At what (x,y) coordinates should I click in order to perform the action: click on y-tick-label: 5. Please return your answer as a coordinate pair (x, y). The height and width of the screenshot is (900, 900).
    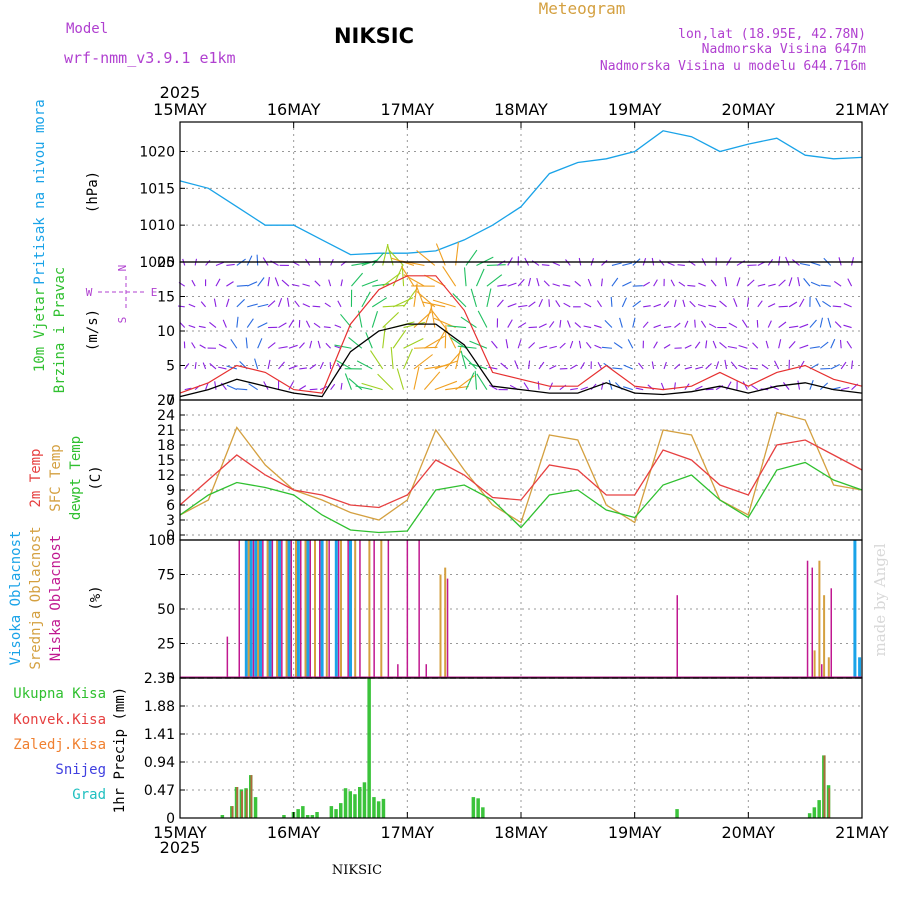
    Looking at the image, I should click on (170, 367).